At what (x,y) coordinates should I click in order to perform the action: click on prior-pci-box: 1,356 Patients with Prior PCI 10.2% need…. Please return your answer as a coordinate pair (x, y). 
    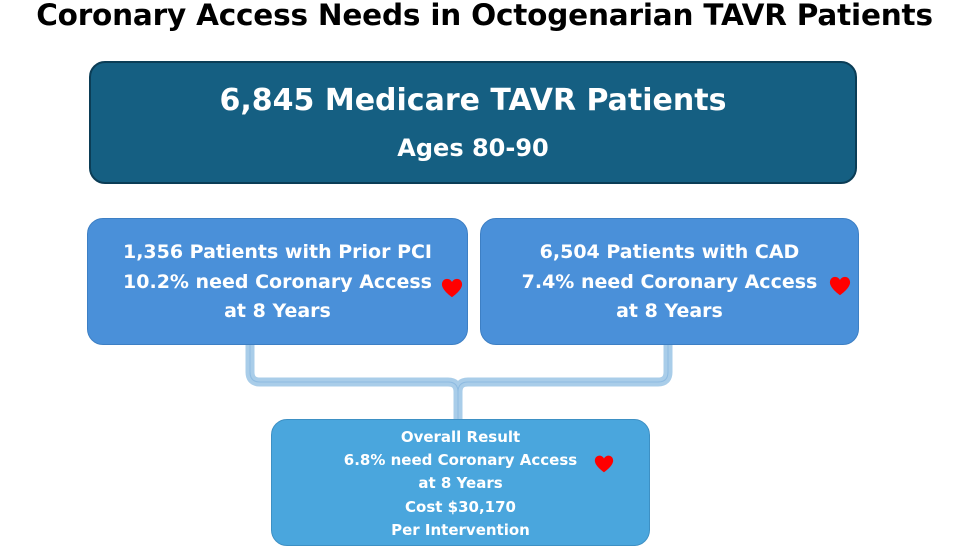
    Looking at the image, I should click on (277, 281).